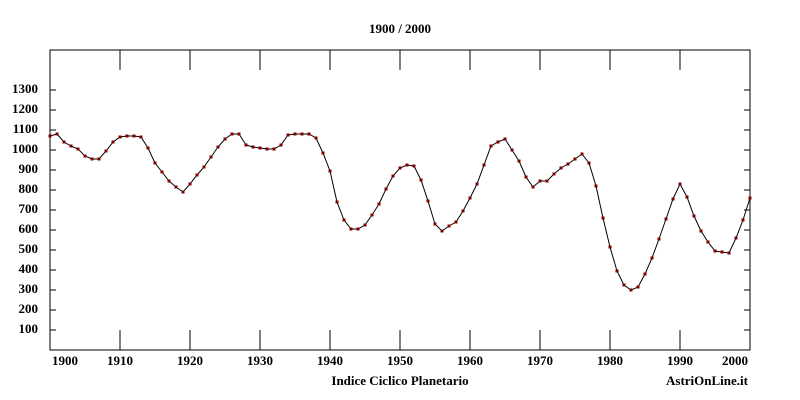 The height and width of the screenshot is (400, 800). Describe the element at coordinates (25, 128) in the screenshot. I see `y-tick-label: 1100` at that location.